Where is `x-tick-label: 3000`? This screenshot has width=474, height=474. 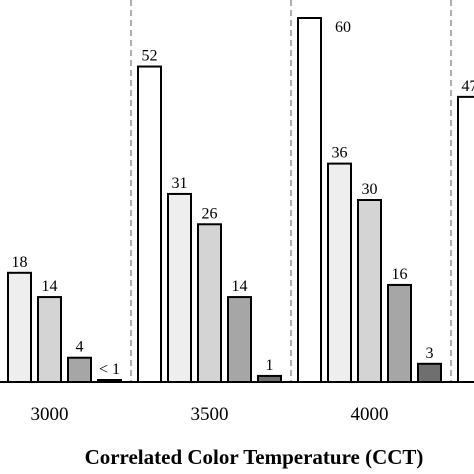 x-tick-label: 3000 is located at coordinates (50, 414).